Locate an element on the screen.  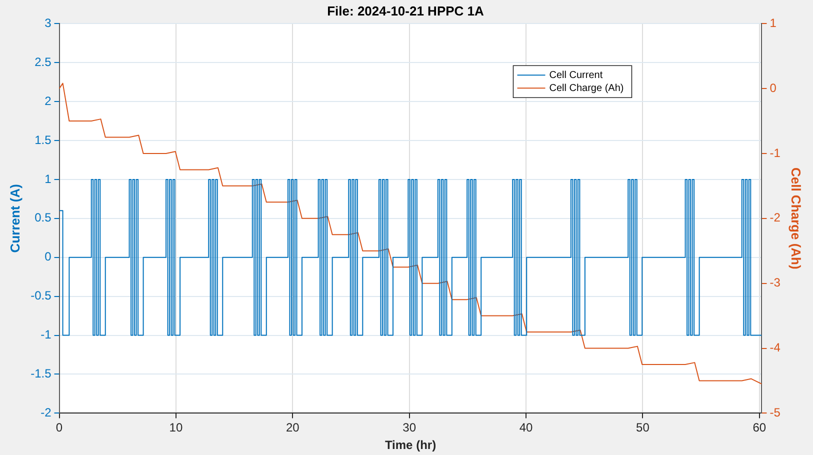
x-tick-label: 10 is located at coordinates (176, 427).